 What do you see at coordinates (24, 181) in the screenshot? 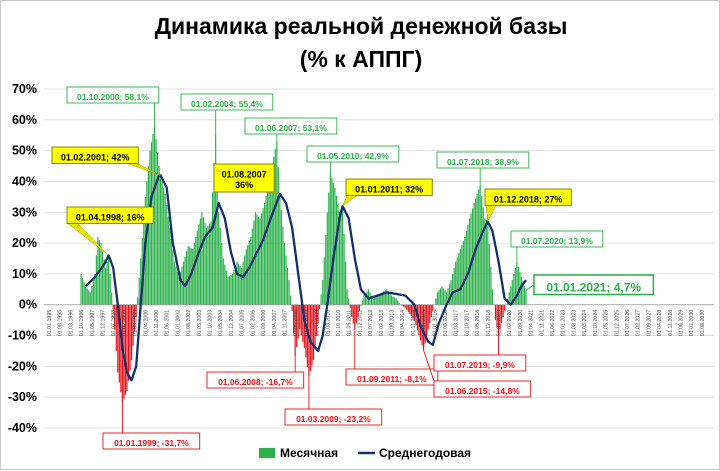
I see `y-tick-label: 40%` at bounding box center [24, 181].